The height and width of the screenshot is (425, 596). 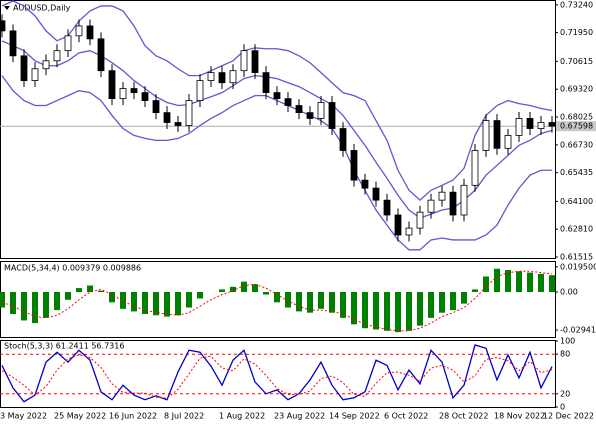 I want to click on x-tick-label: 1 Aug 2022, so click(x=242, y=416).